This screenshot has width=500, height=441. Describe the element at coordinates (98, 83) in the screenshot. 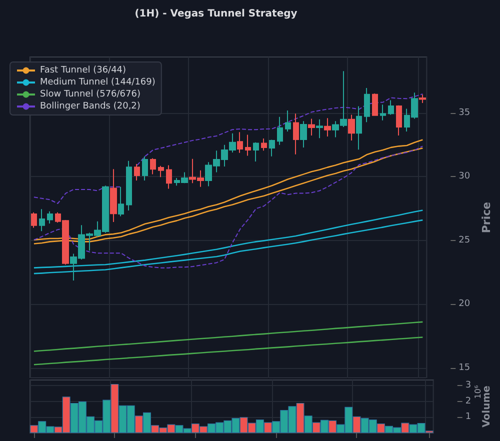

I see `legend-label: Medium Tunnel (144/169)` at that location.